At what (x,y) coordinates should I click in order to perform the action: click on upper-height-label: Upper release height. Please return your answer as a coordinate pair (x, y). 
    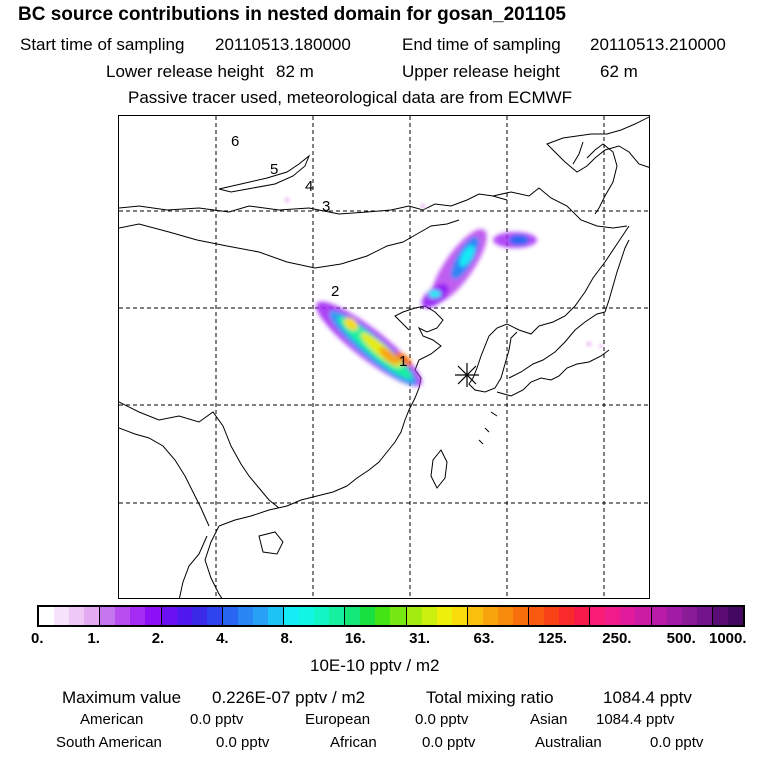
    Looking at the image, I should click on (481, 71).